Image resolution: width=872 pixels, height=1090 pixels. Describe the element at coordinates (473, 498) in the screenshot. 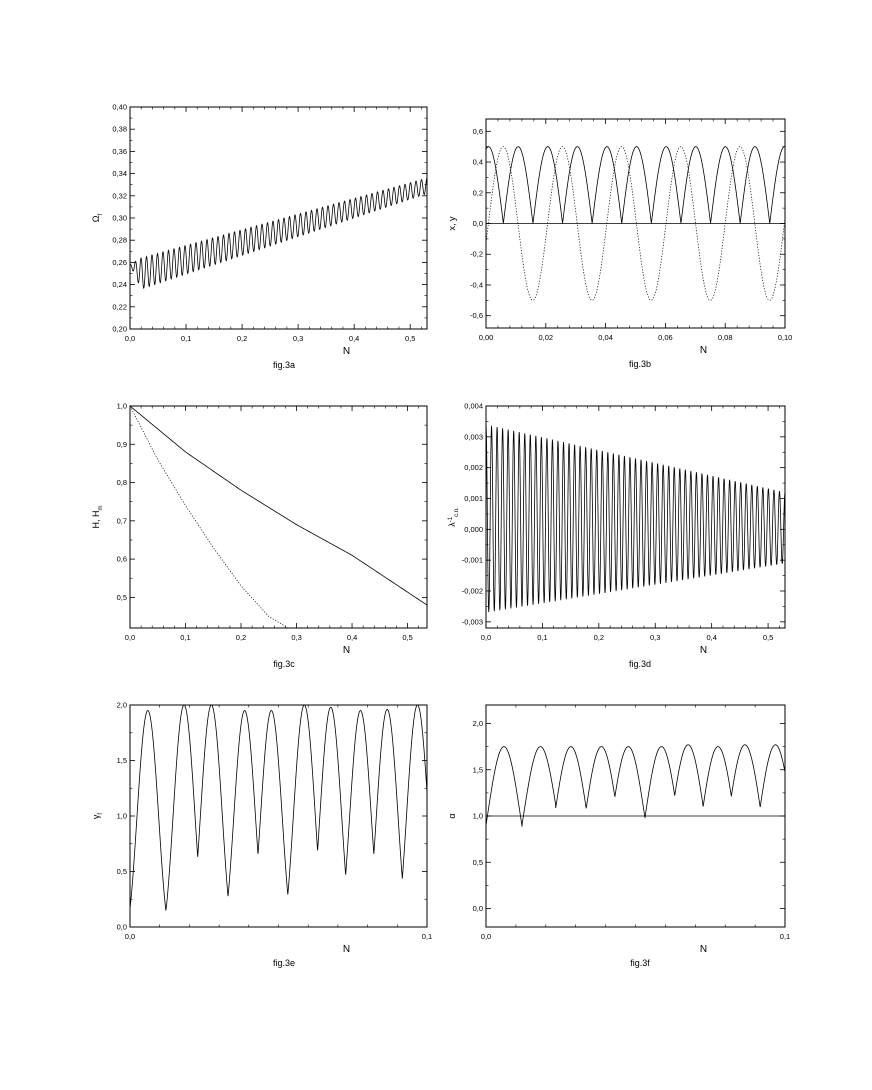

I see `y-tick-label: 0,001` at that location.